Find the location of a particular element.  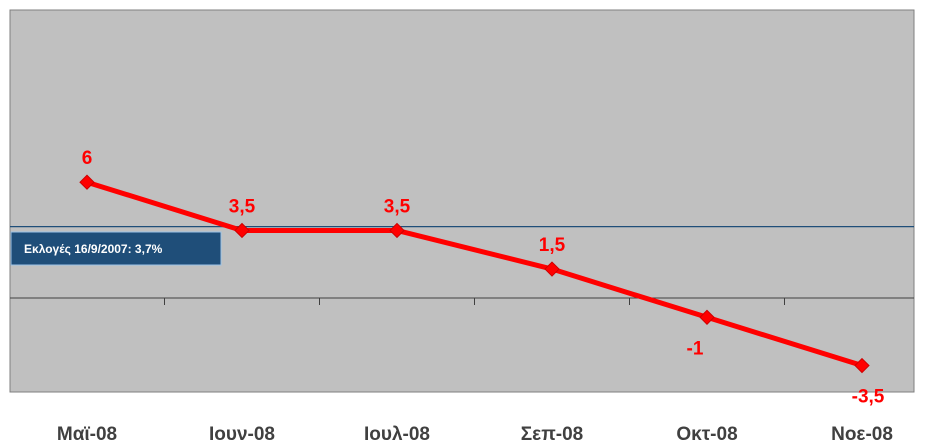

reference-label-box is located at coordinates (116, 248).